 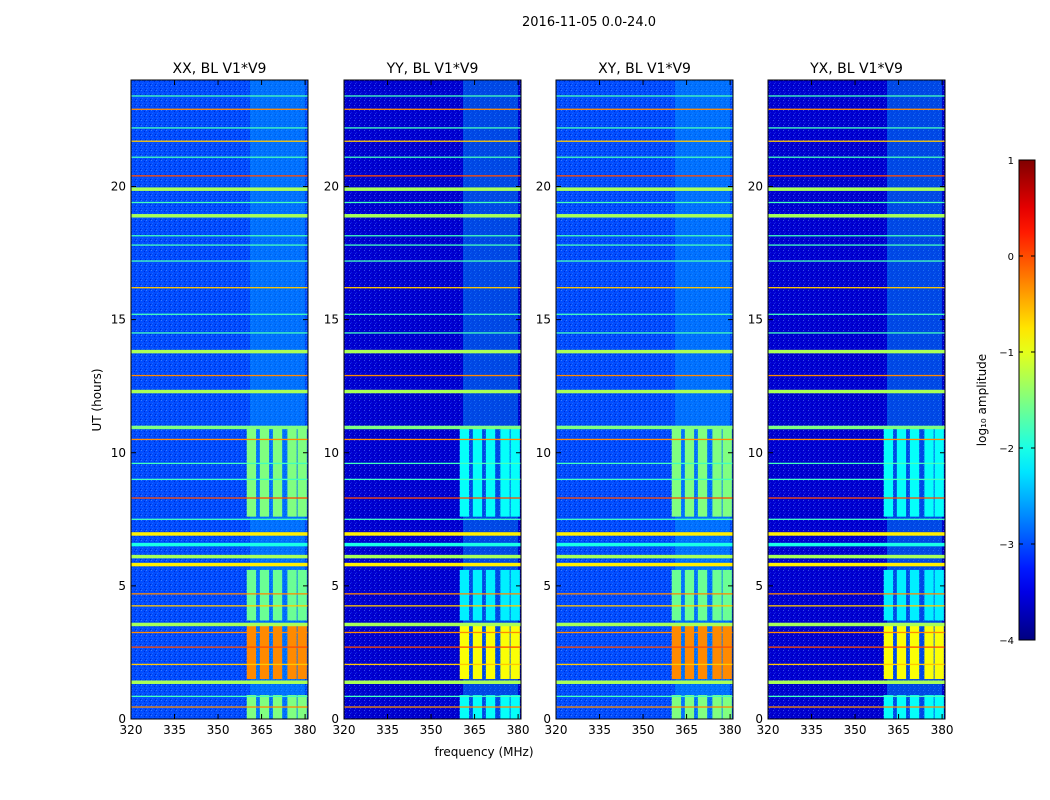 I want to click on panel-frame, so click(x=644, y=399).